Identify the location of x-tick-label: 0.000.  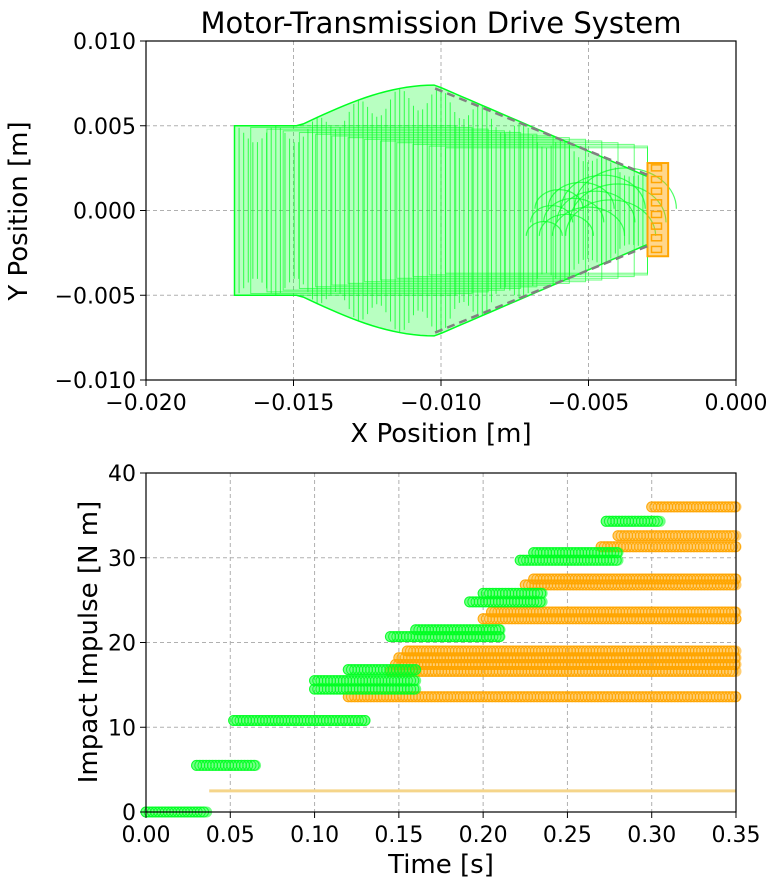
(736, 403).